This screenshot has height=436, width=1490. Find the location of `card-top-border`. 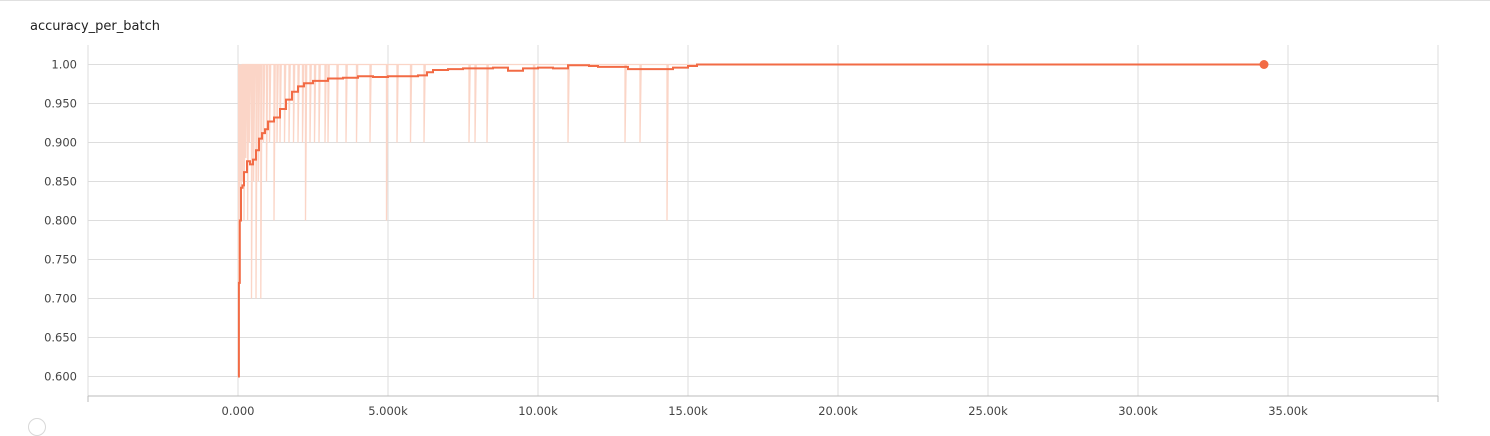

card-top-border is located at coordinates (745, 0).